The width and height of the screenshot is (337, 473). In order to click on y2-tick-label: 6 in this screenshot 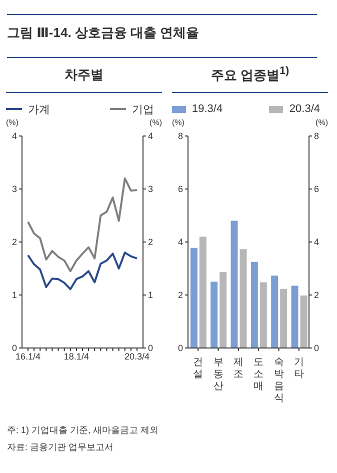, I will do `click(317, 189)`.